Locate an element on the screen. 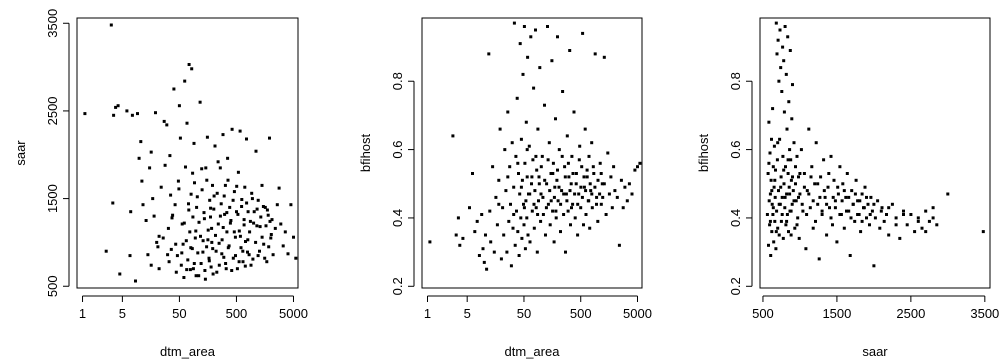  x-tick-label: 1500 is located at coordinates (836, 313).